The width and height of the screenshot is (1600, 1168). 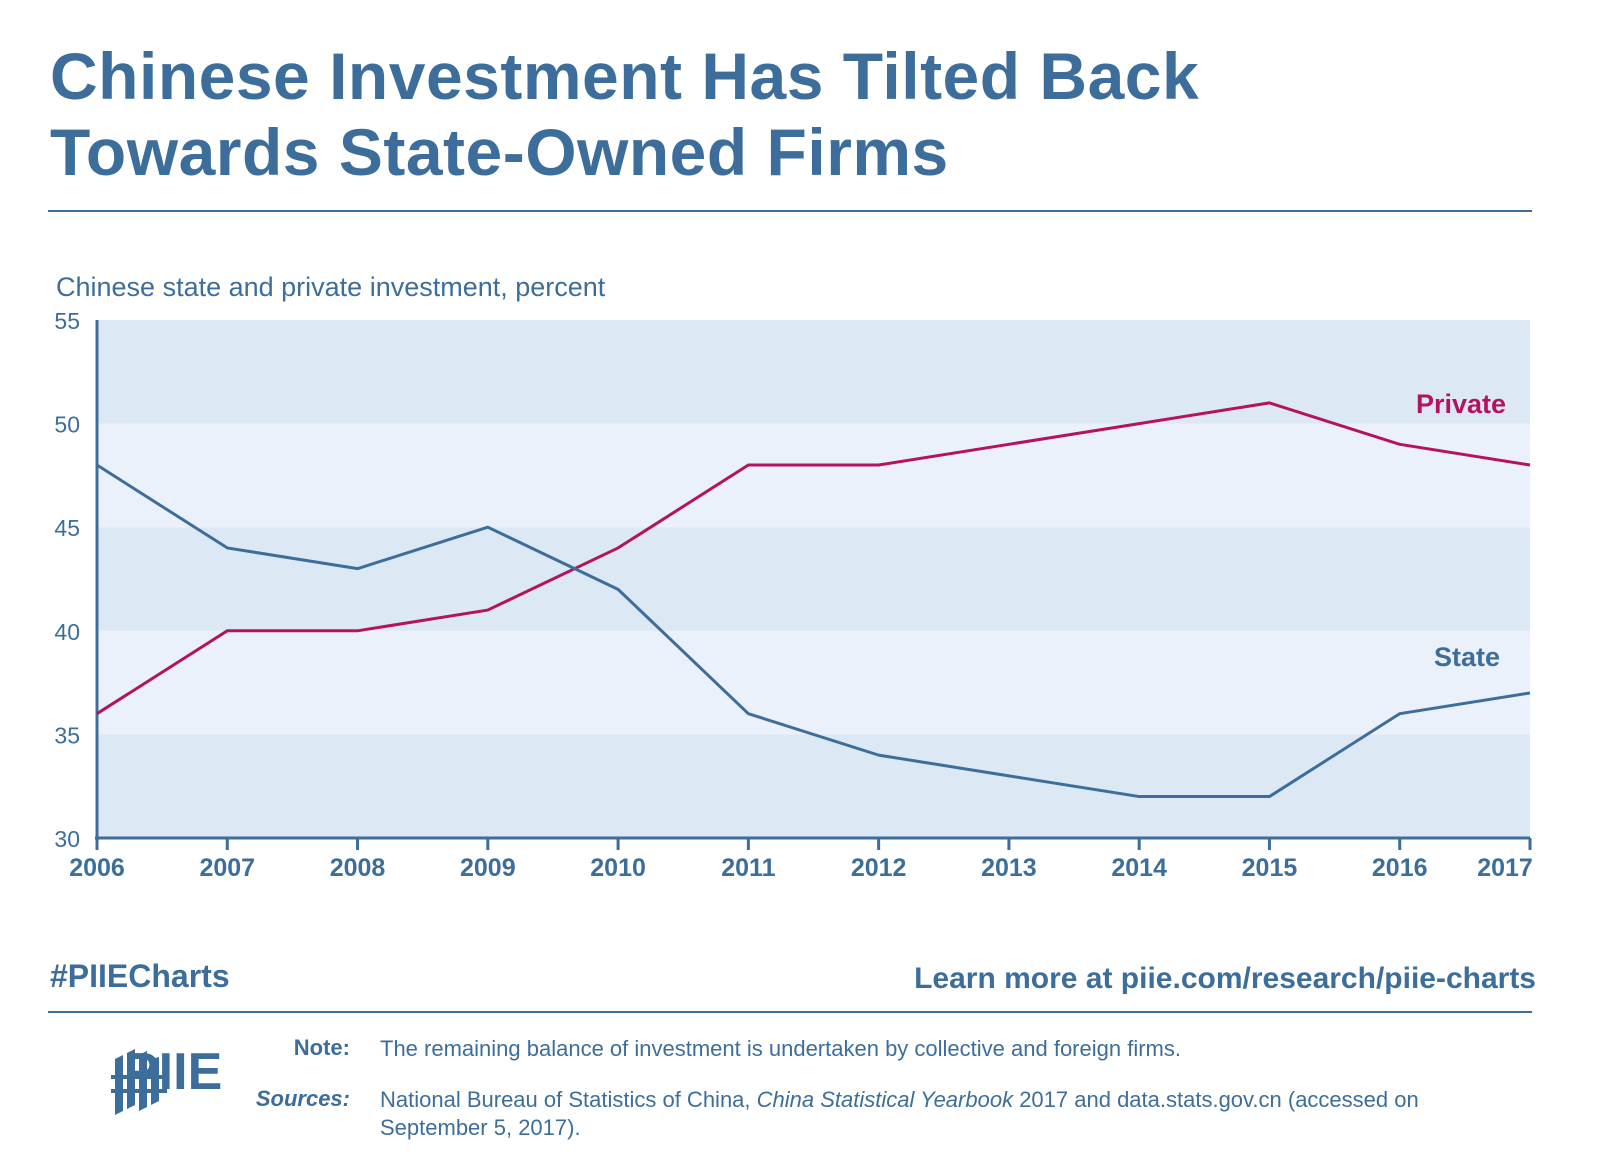 I want to click on title-line-1: Chinese Investment Has Tilted Back, so click(x=625, y=76).